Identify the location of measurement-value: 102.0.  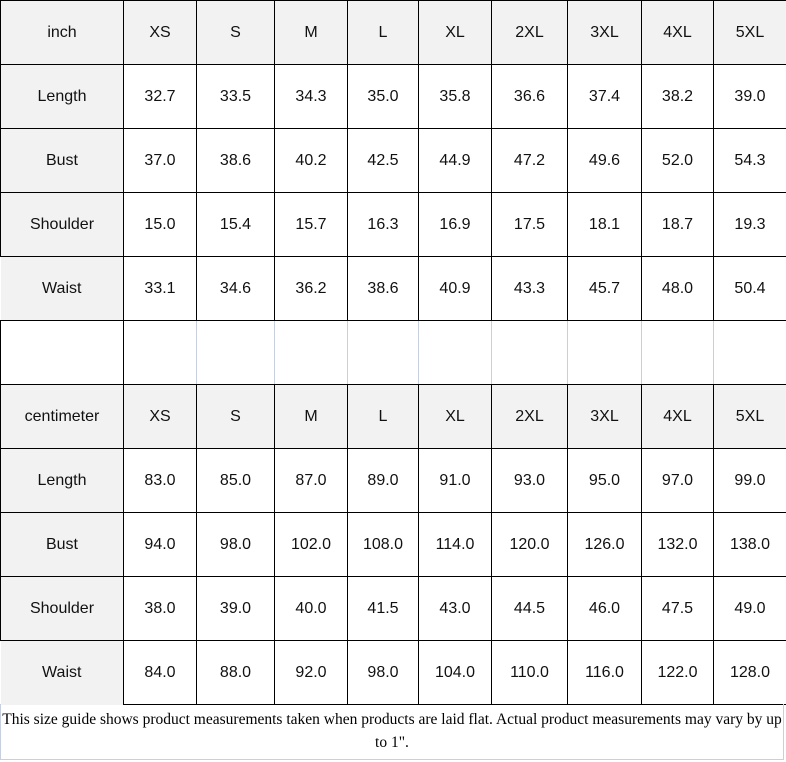
(311, 544).